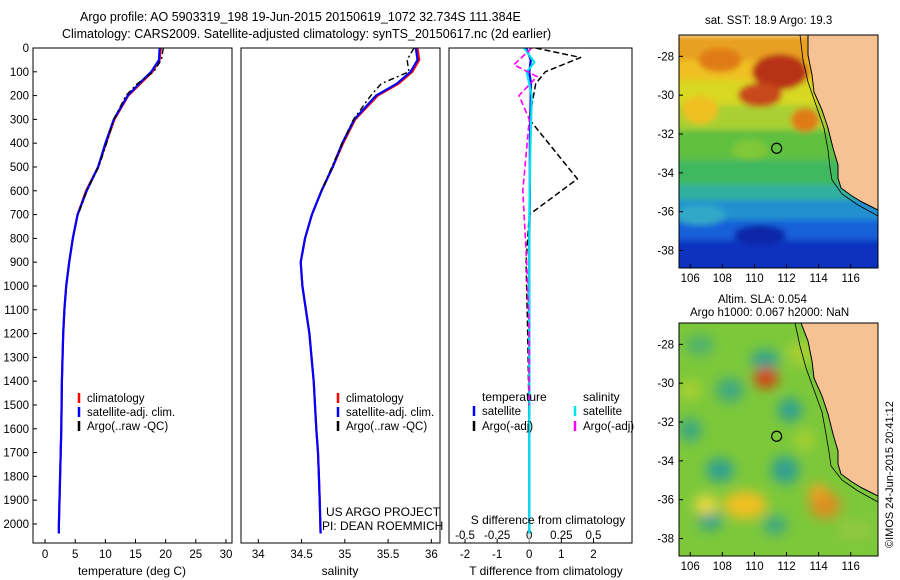 The image size is (900, 580). Describe the element at coordinates (593, 555) in the screenshot. I see `x-tick-label: 2` at that location.